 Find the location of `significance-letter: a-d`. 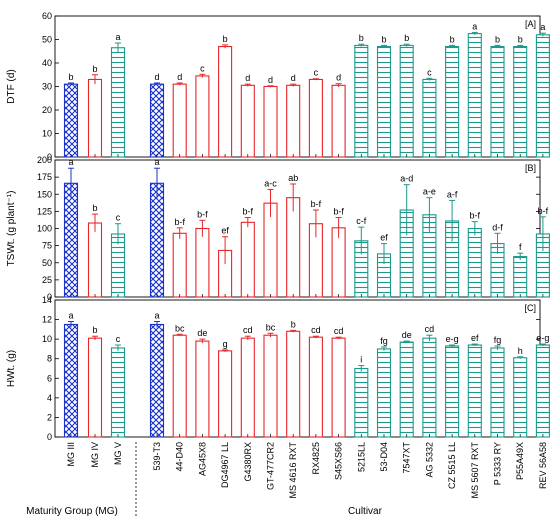

significance-letter: a-d is located at coordinates (406, 179).